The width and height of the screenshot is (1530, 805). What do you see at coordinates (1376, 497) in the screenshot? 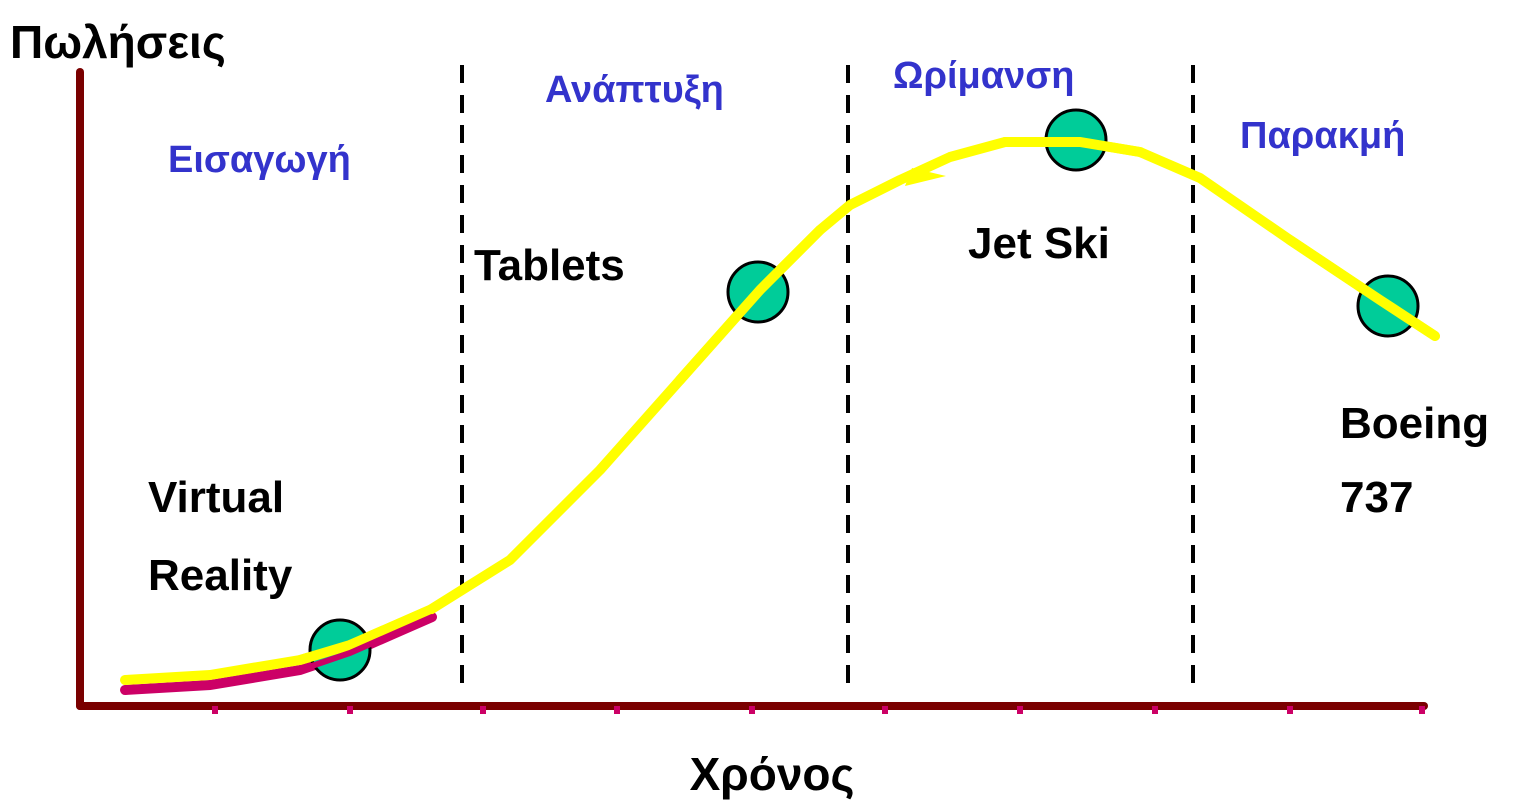
I see `product-label: 737` at bounding box center [1376, 497].